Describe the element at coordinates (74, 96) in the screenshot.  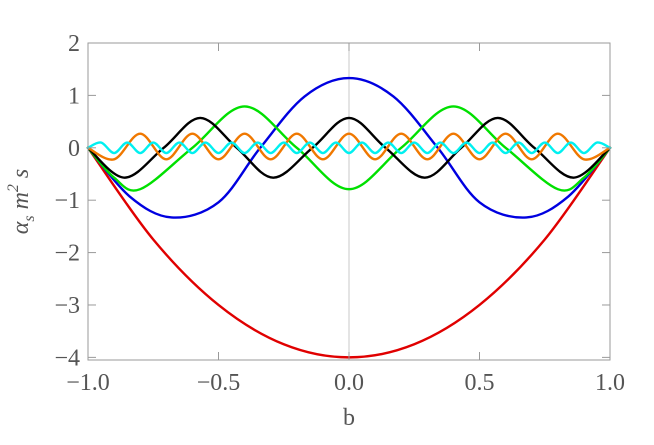
I see `y-tick-label: 1` at that location.